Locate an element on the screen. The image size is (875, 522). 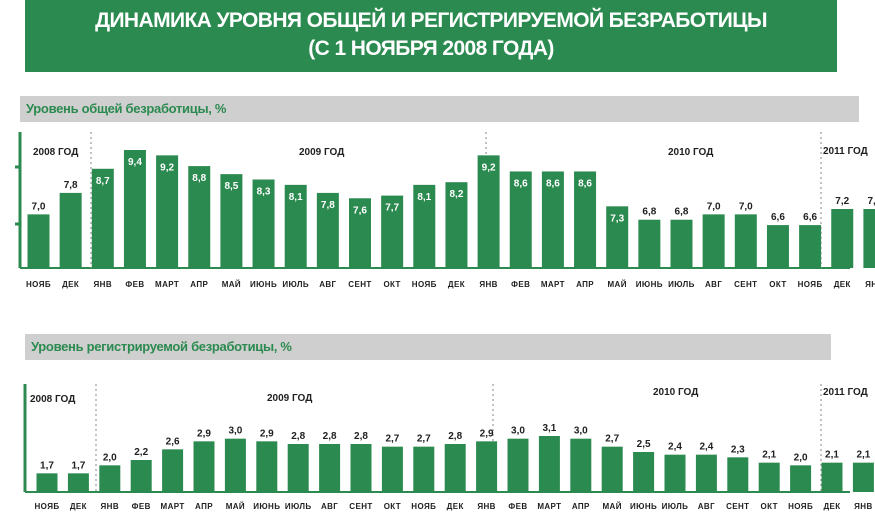
registered-value-label: 3,1 is located at coordinates (549, 428).